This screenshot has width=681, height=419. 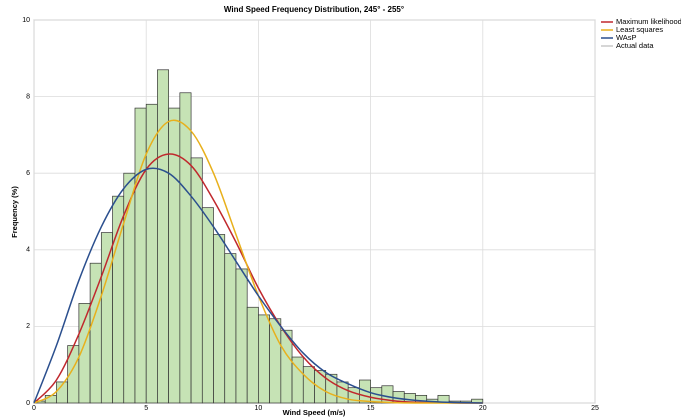 What do you see at coordinates (28, 250) in the screenshot?
I see `y-tick-label: 4` at bounding box center [28, 250].